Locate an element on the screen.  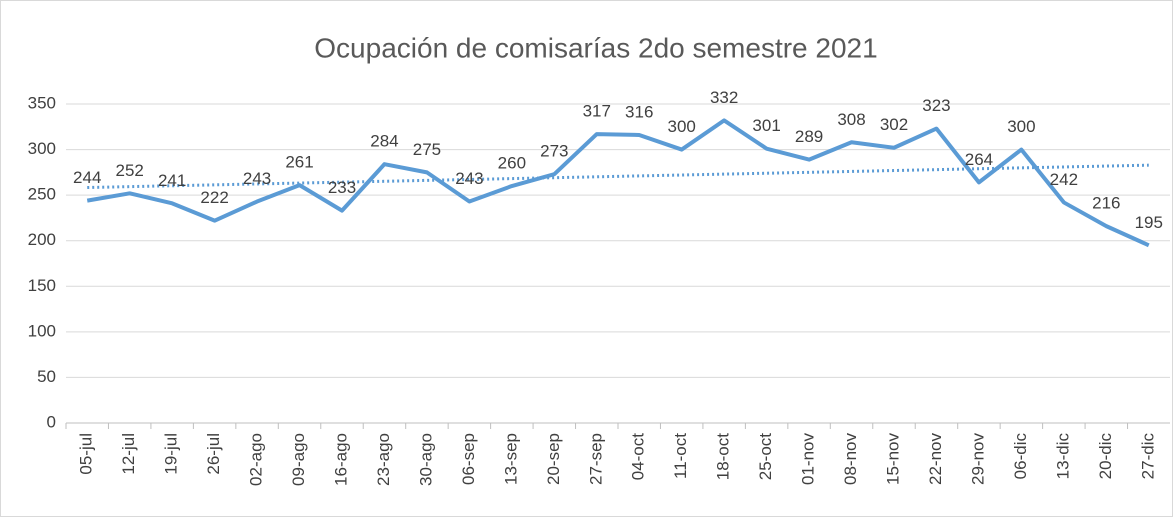
x-tick-label: 04-oct is located at coordinates (638, 457).